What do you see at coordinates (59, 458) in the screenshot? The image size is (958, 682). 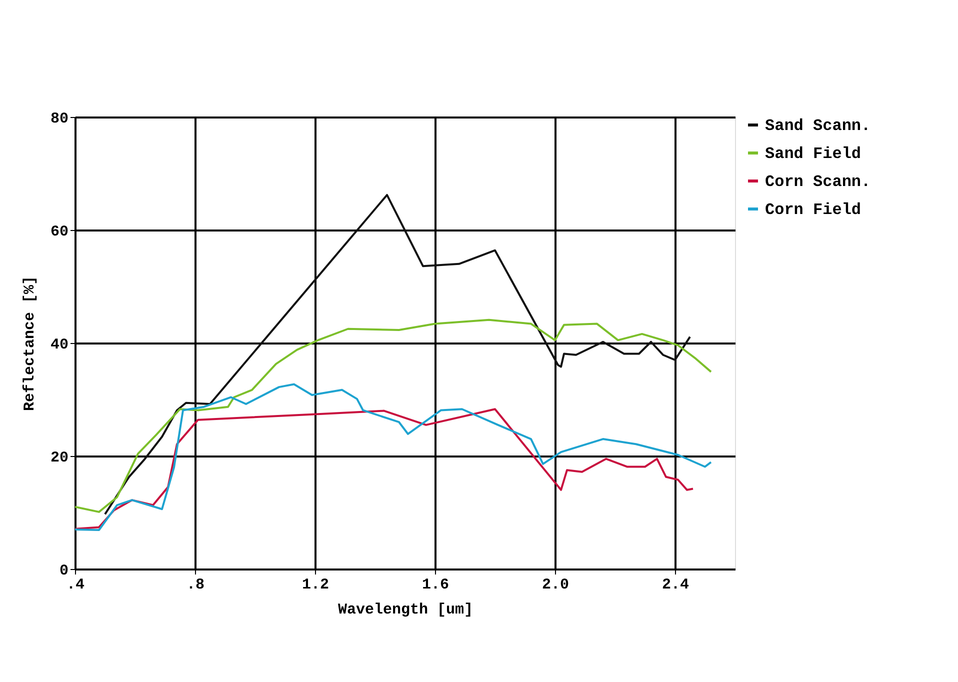 I see `y-tick-label: 20` at bounding box center [59, 458].